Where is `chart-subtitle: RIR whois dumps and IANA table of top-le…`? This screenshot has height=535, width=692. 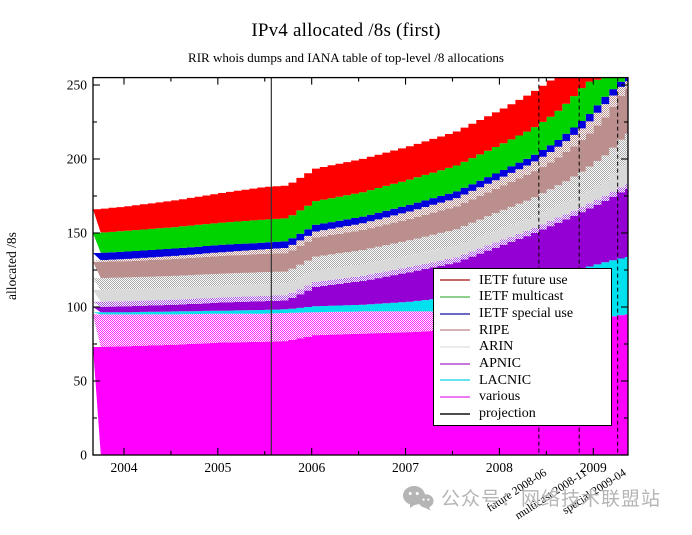 chart-subtitle: RIR whois dumps and IANA table of top-le… is located at coordinates (346, 57).